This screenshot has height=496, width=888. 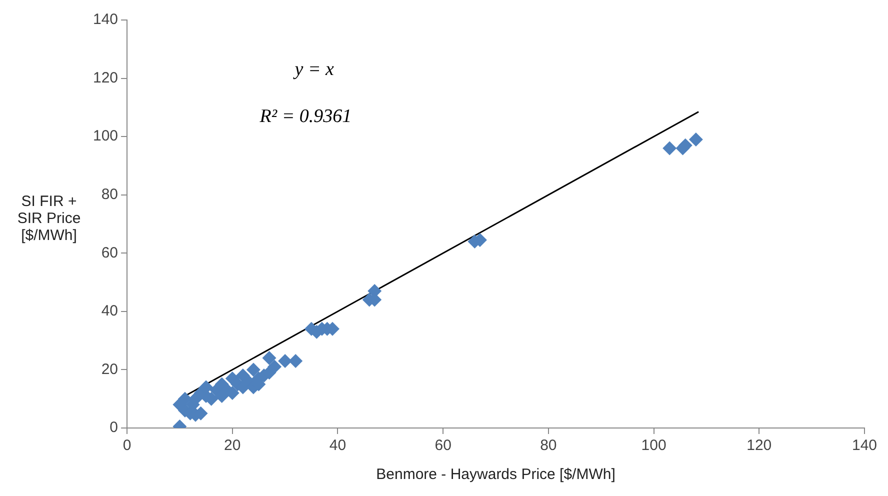 What do you see at coordinates (109, 194) in the screenshot?
I see `y-tick-label: 80` at bounding box center [109, 194].